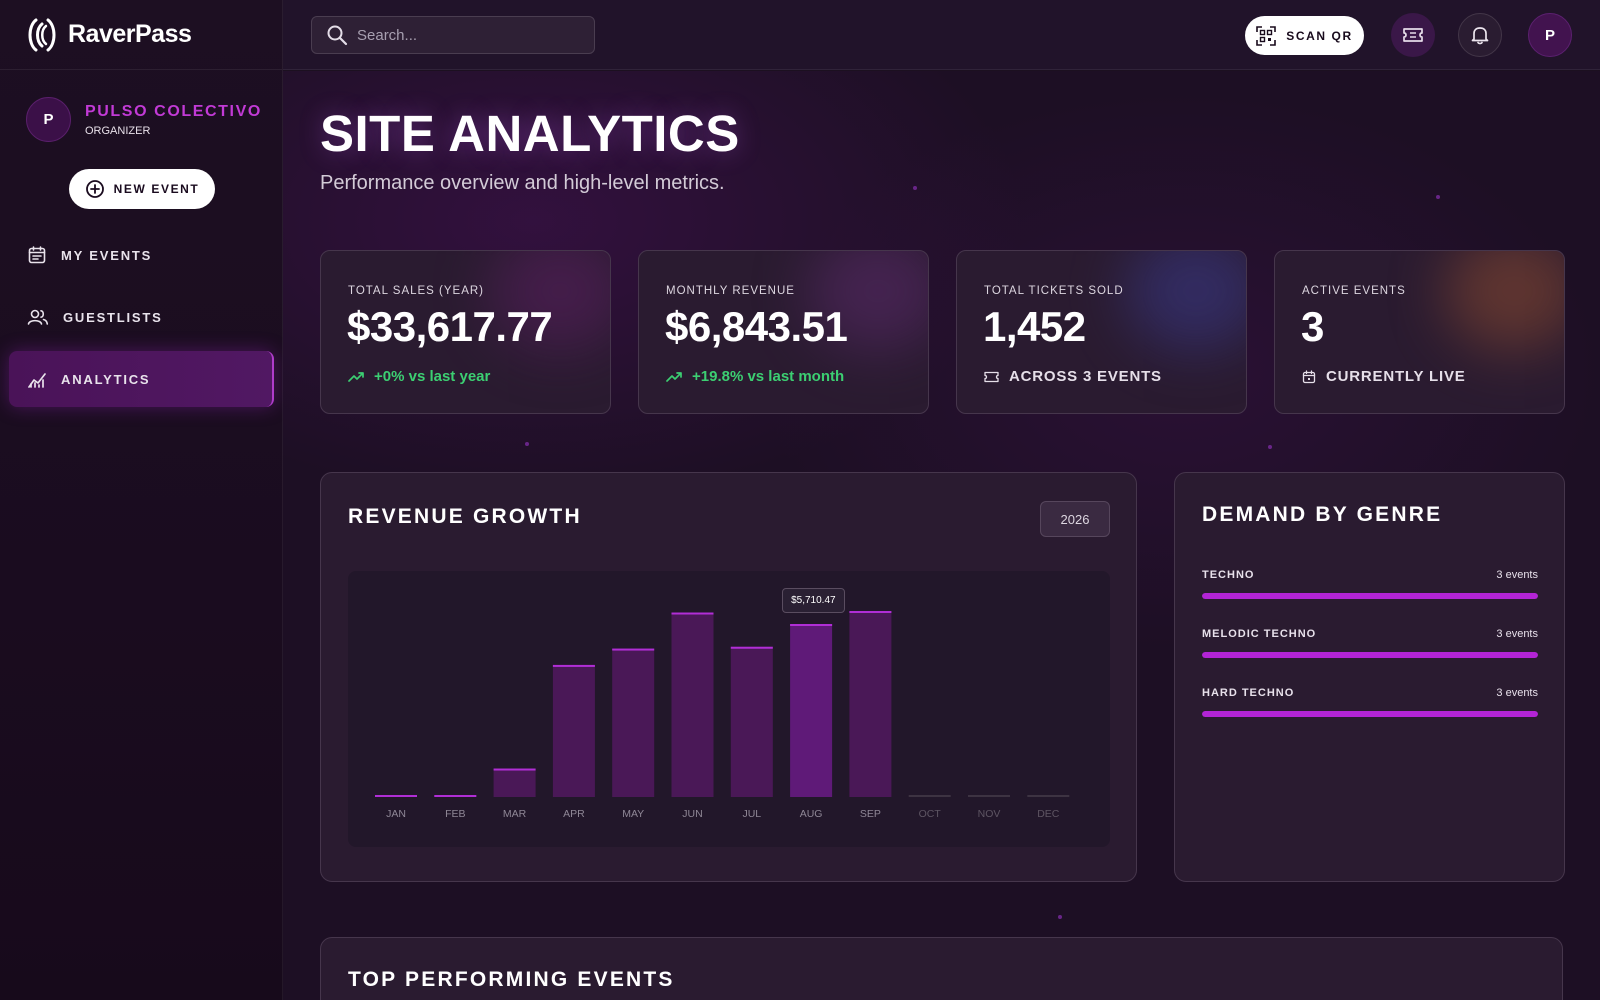 Image resolution: width=1600 pixels, height=1000 pixels. I want to click on stat-trend: +0% vs last year, so click(419, 376).